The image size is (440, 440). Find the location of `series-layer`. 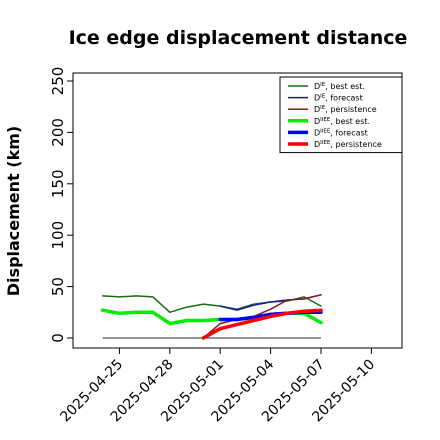

series-layer is located at coordinates (211, 317).